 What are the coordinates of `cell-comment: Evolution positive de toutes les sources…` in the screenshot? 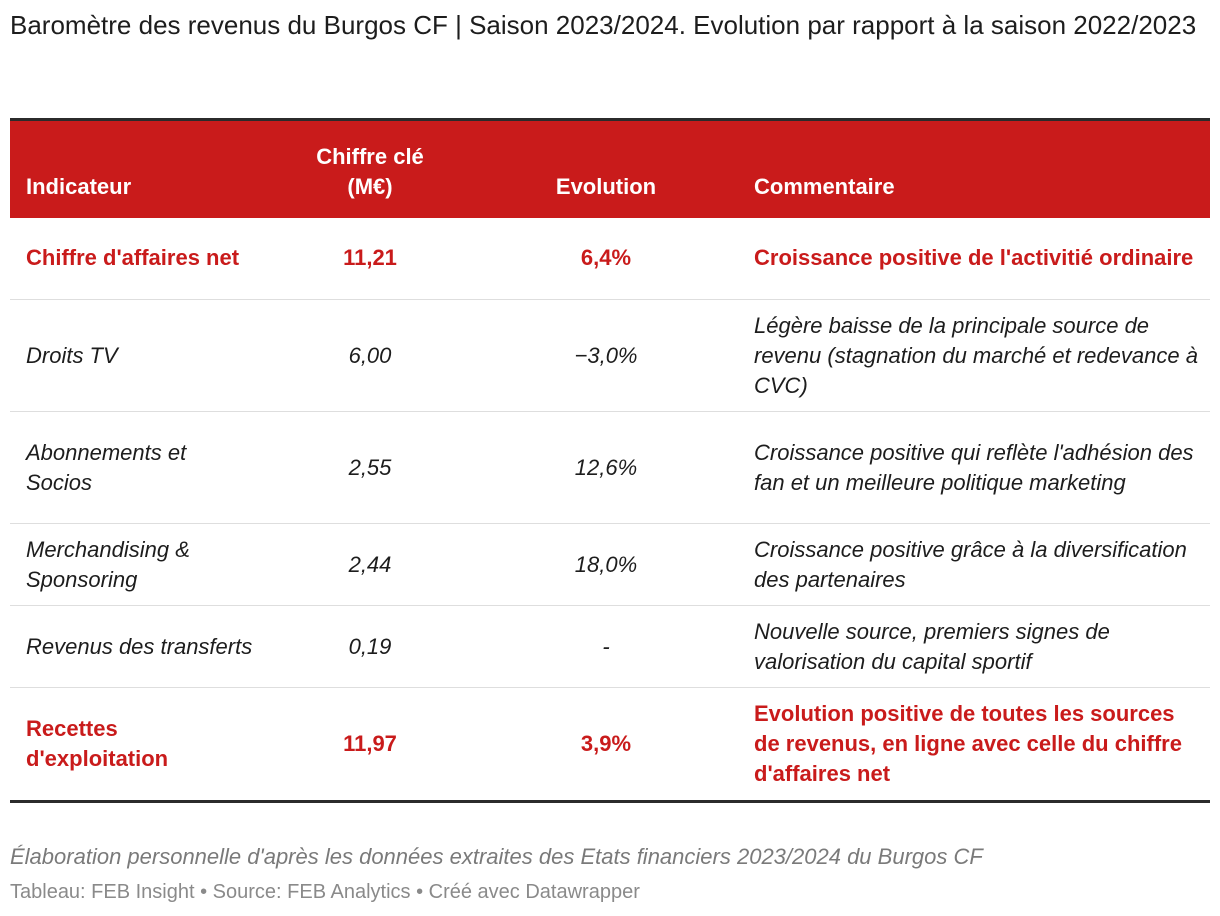 It's located at (969, 745).